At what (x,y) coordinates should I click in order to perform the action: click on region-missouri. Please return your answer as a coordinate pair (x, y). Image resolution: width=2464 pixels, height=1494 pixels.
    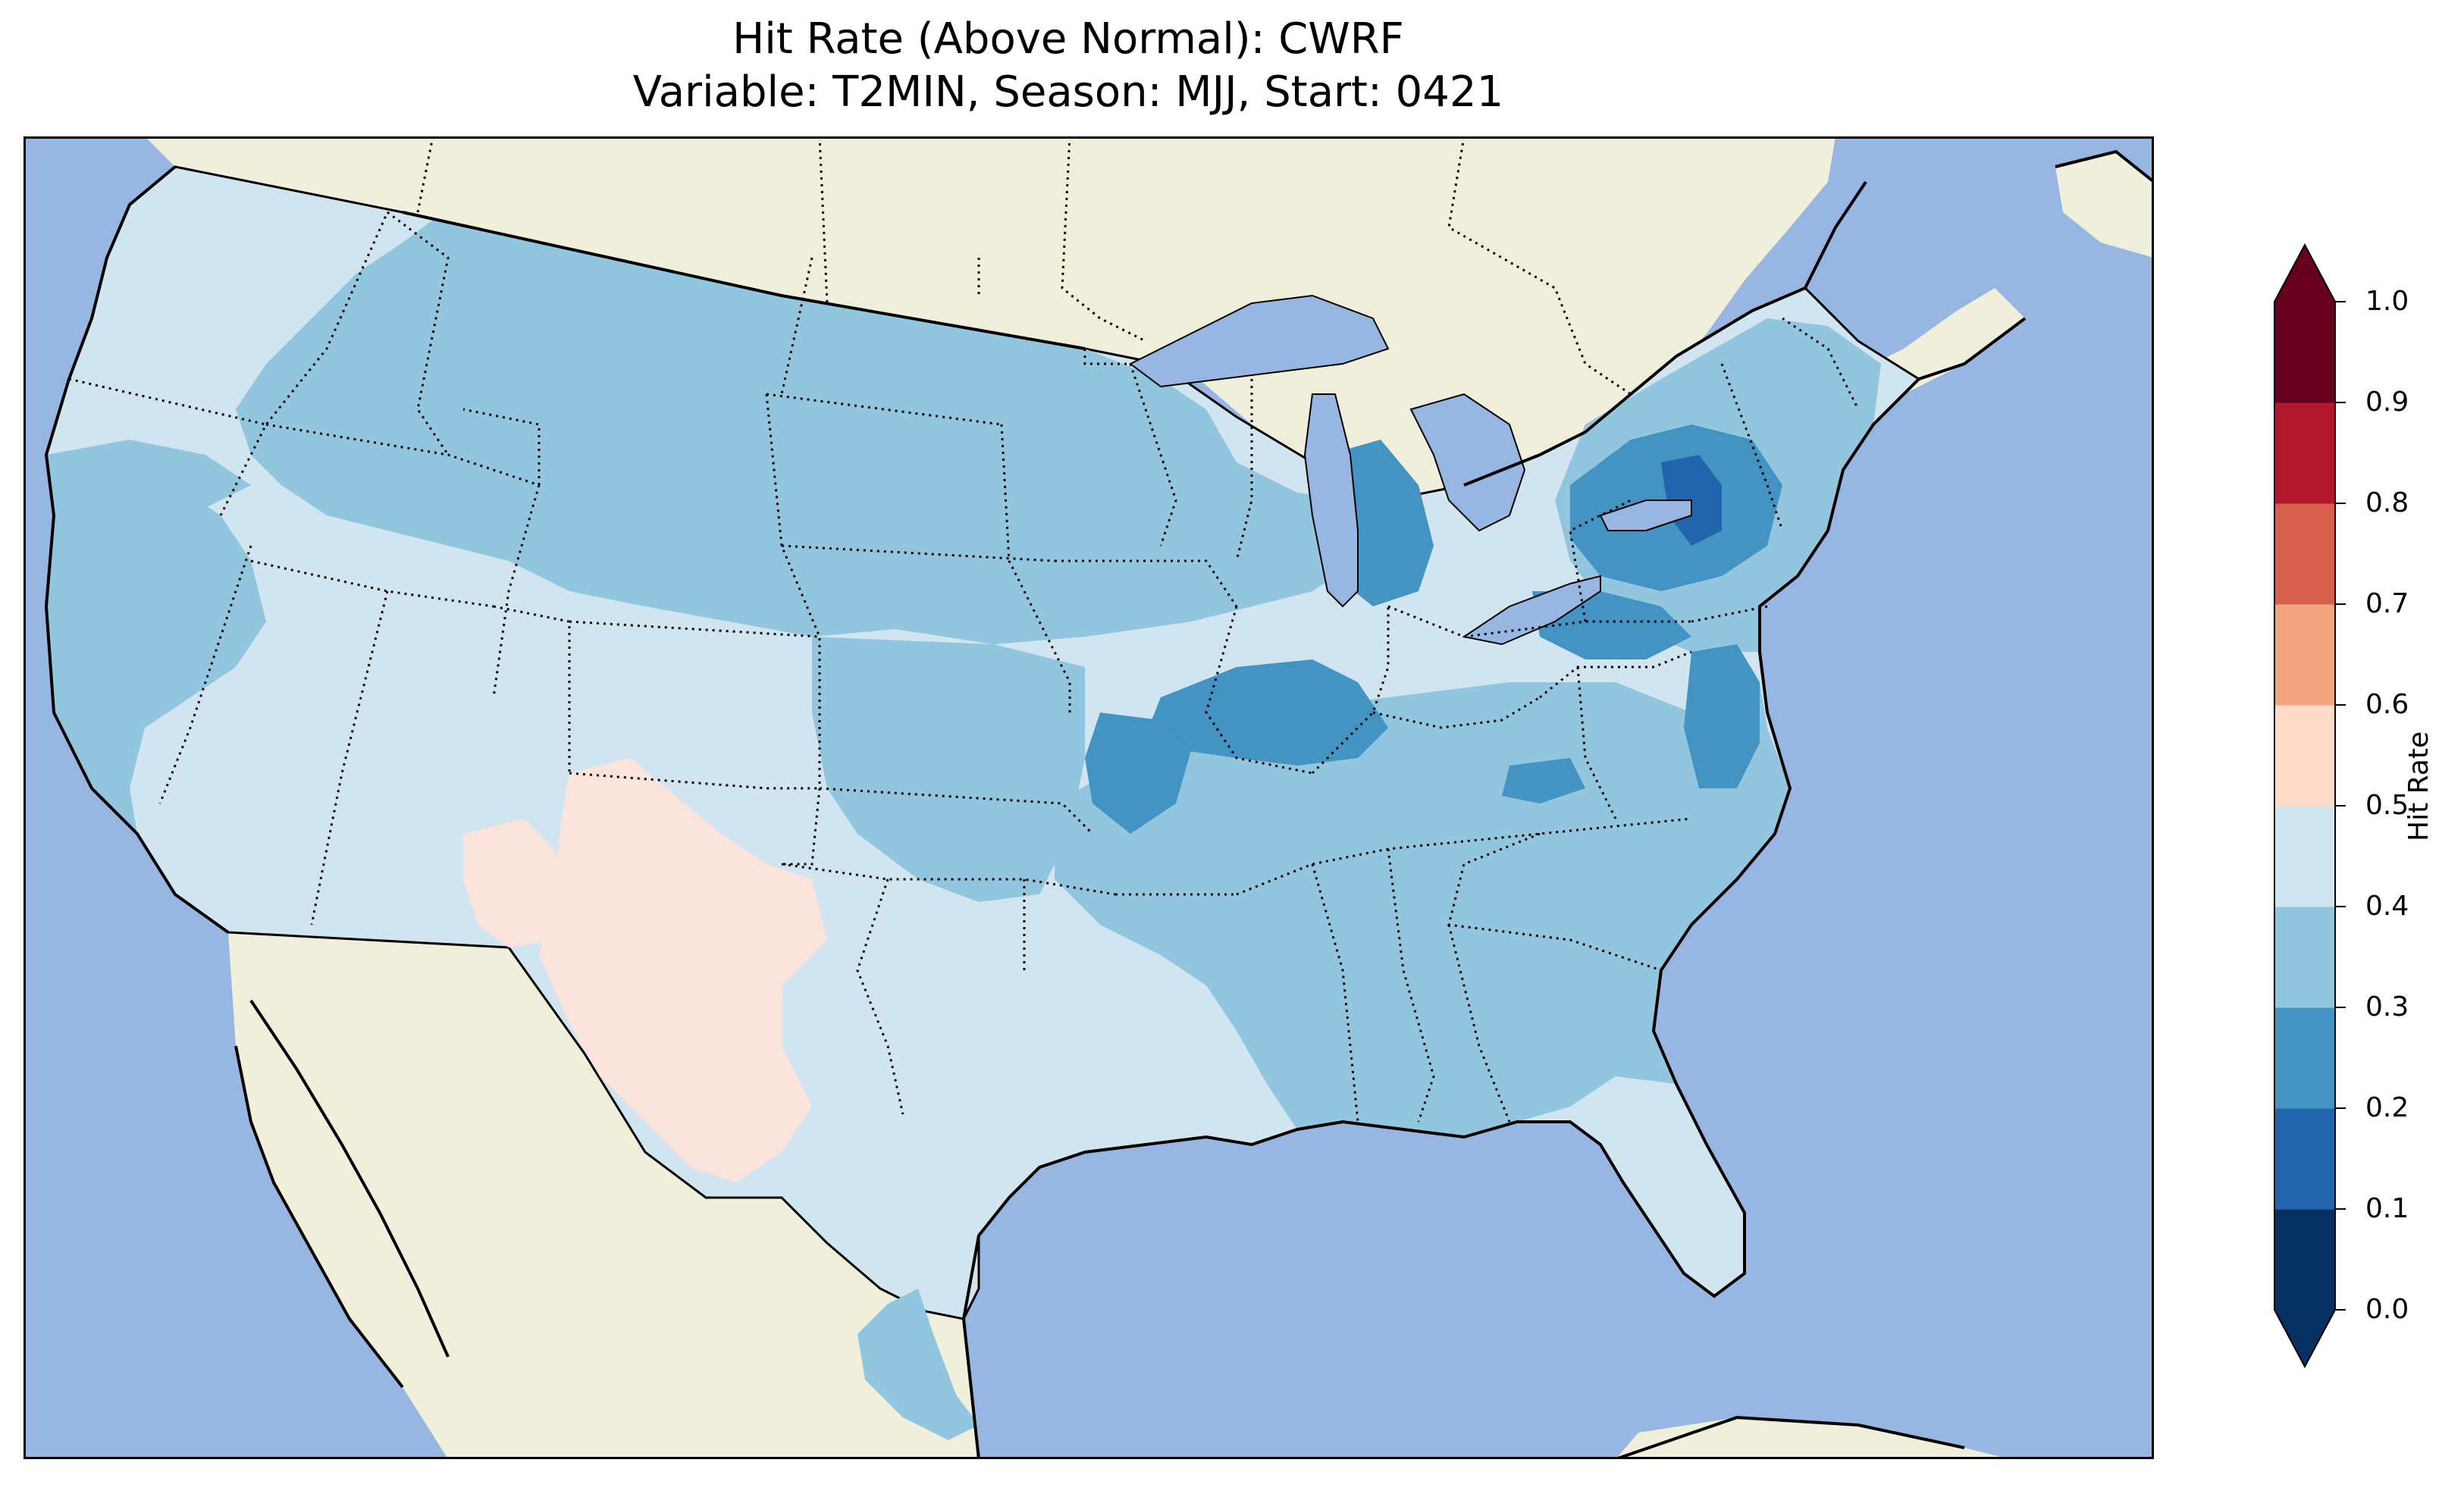
    Looking at the image, I should click on (1138, 773).